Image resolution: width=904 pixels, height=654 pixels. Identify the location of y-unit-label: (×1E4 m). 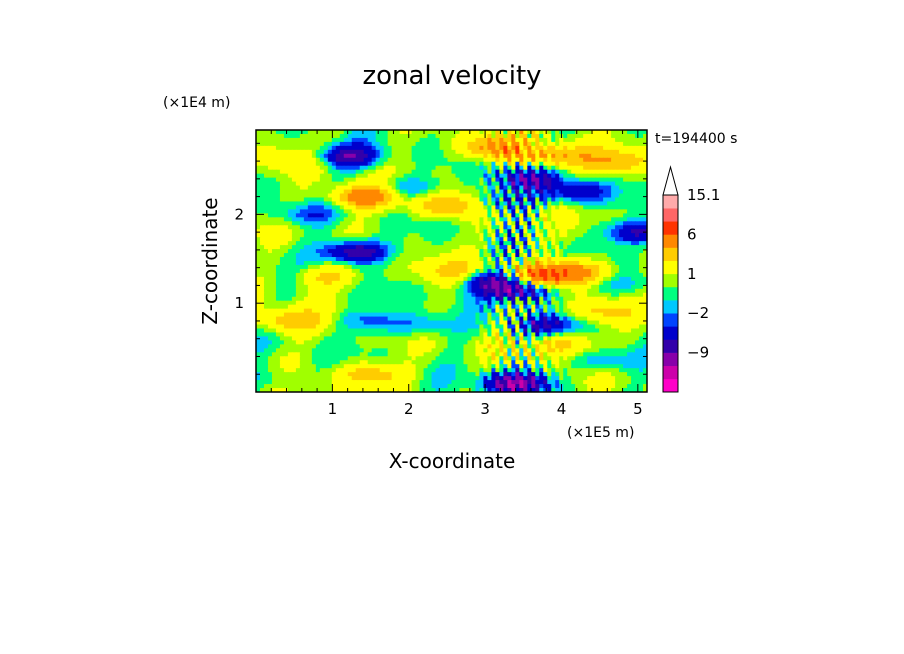
(196, 103).